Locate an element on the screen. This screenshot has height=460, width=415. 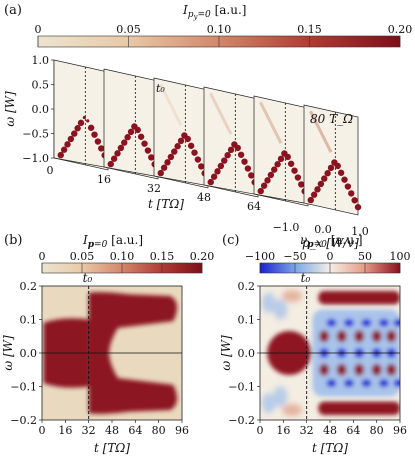
panel-c-colorbar: νp=0 [a.u.] −100 −50 0 50 100 is located at coordinates (328, 253).